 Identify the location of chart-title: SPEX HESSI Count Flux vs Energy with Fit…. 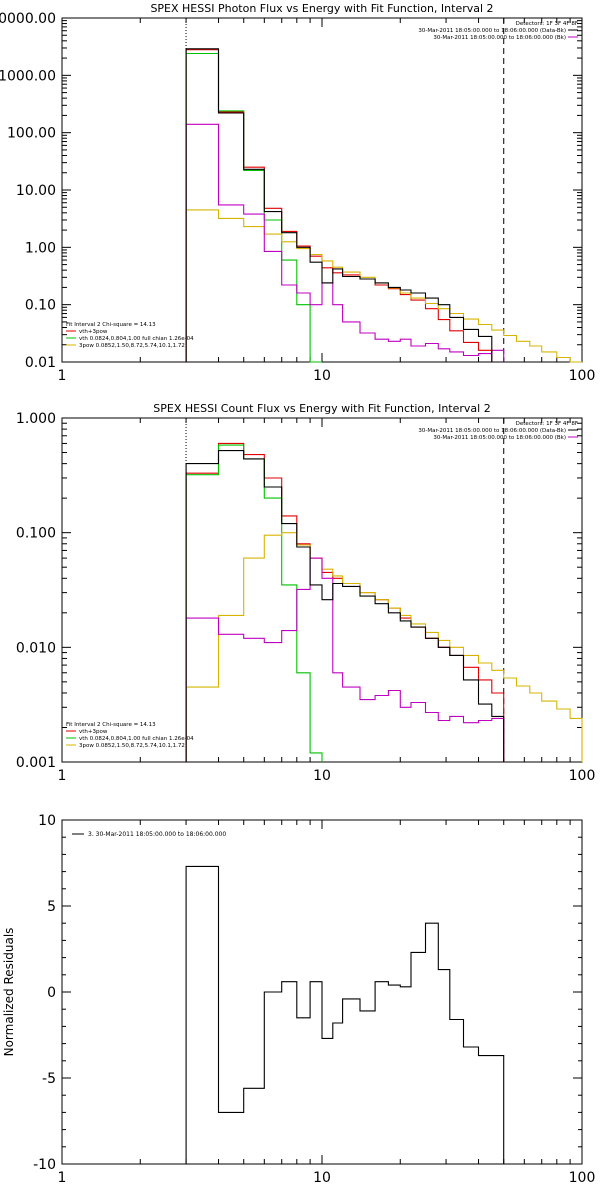
(321, 408).